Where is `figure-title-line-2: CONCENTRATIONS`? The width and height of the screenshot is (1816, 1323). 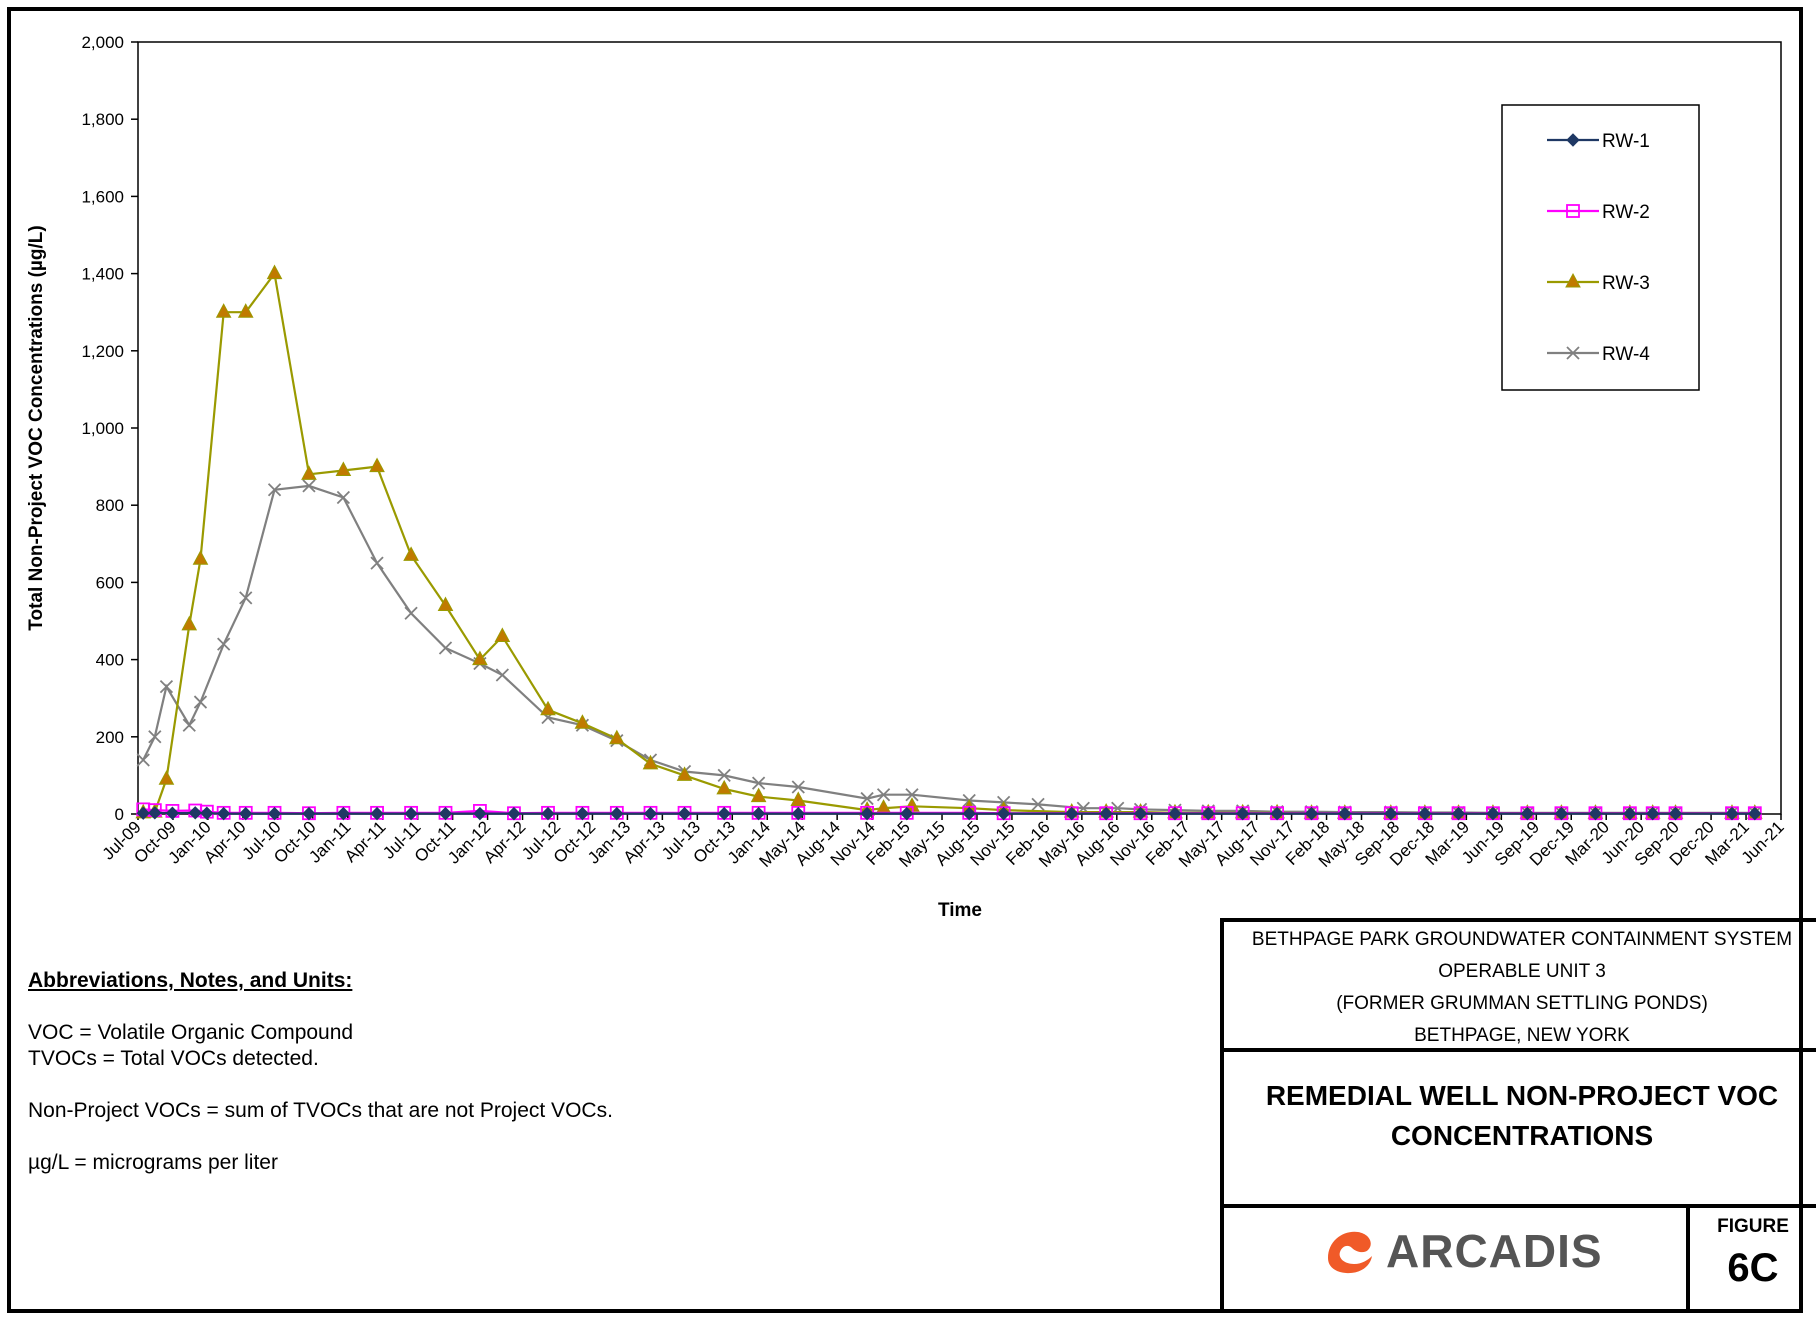
figure-title-line-2: CONCENTRATIONS is located at coordinates (1522, 1135).